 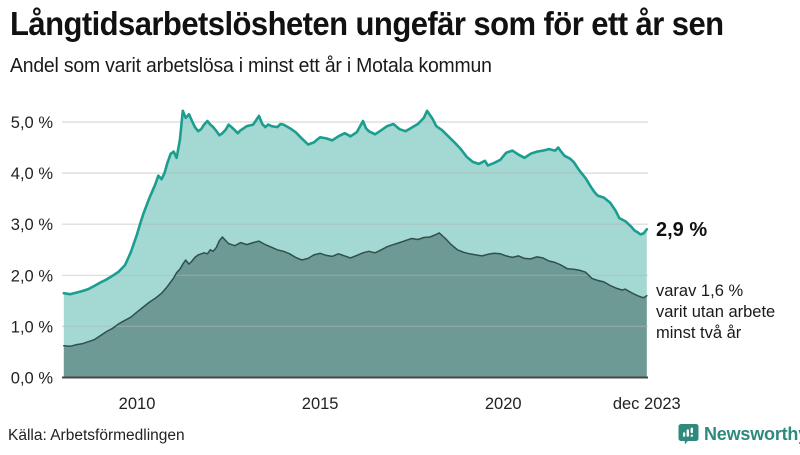 I want to click on x-tick-label-2010: 2010, so click(x=137, y=404).